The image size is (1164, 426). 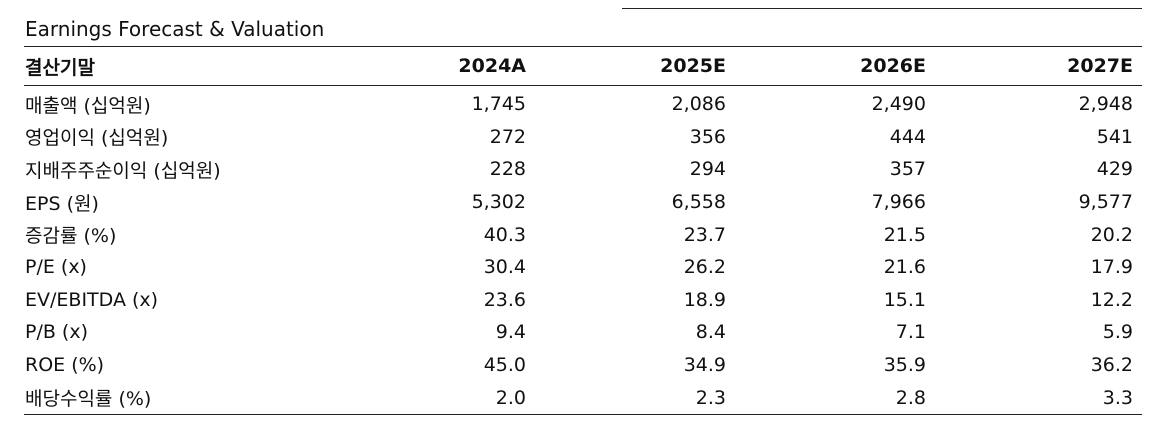 What do you see at coordinates (92, 299) in the screenshot?
I see `row-label: EV/EBITDA (x)` at bounding box center [92, 299].